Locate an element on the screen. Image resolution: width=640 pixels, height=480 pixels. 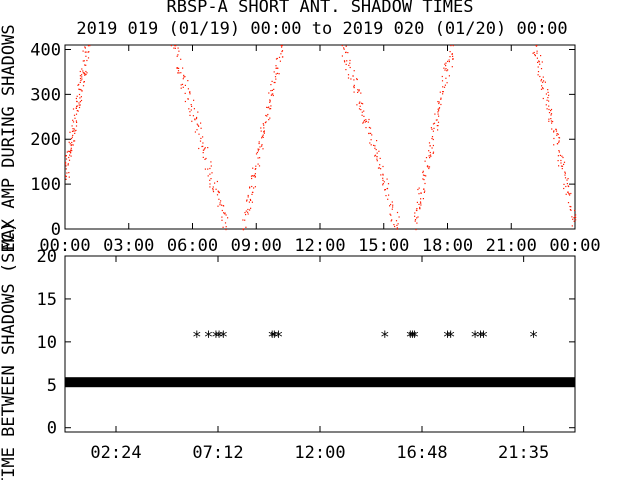
gap-x-tick-label: 21:35 is located at coordinates (523, 453).